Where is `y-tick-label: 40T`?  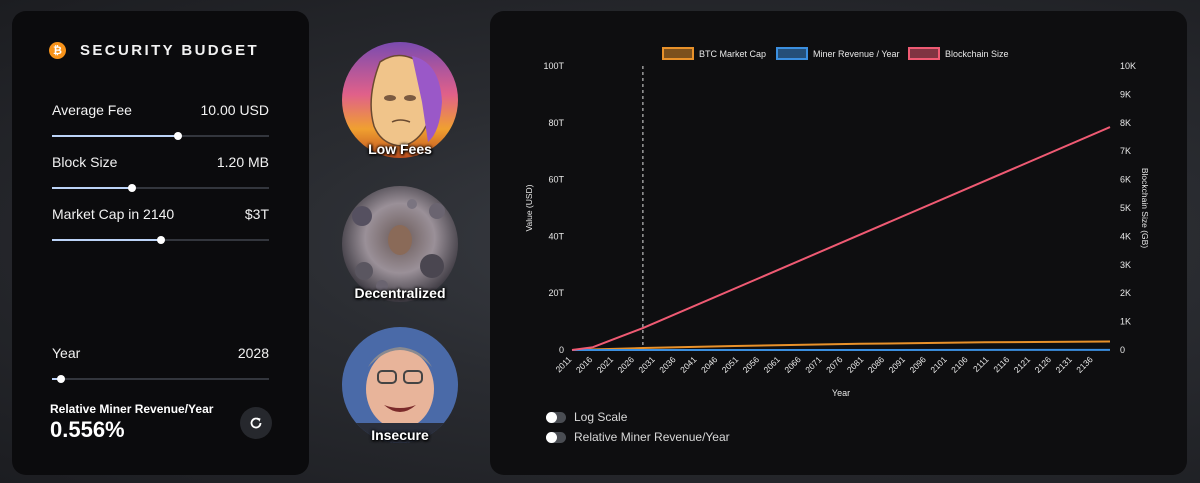 y-tick-label: 40T is located at coordinates (556, 236).